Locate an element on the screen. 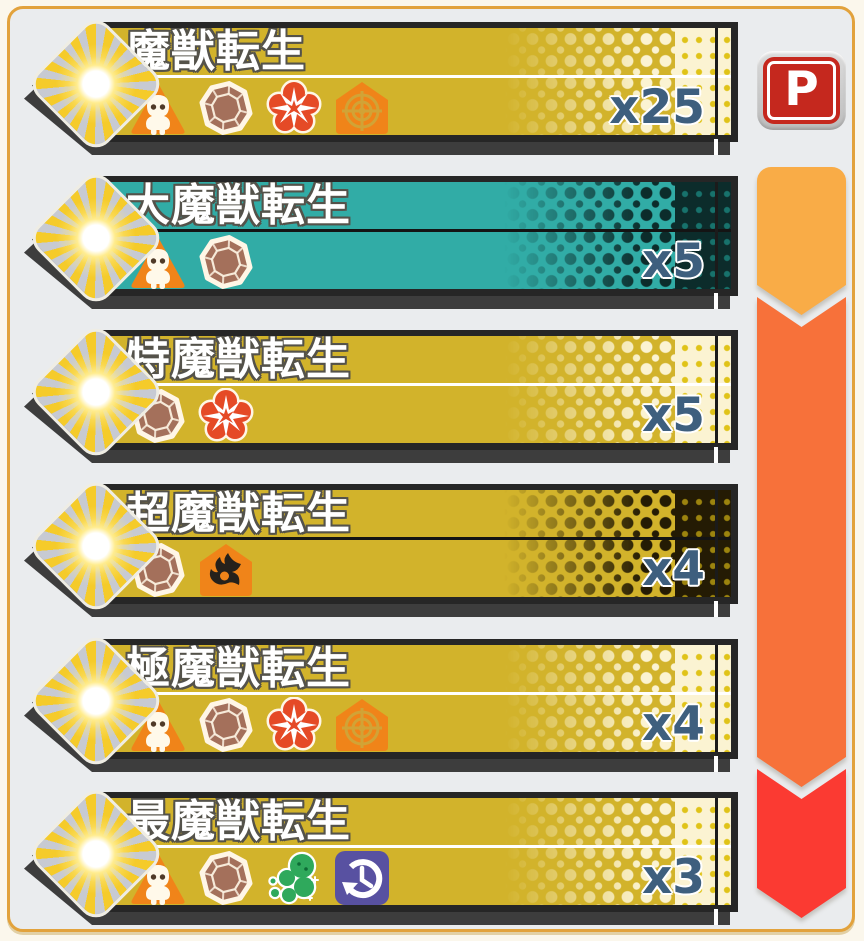  slime-icon is located at coordinates (294, 878).